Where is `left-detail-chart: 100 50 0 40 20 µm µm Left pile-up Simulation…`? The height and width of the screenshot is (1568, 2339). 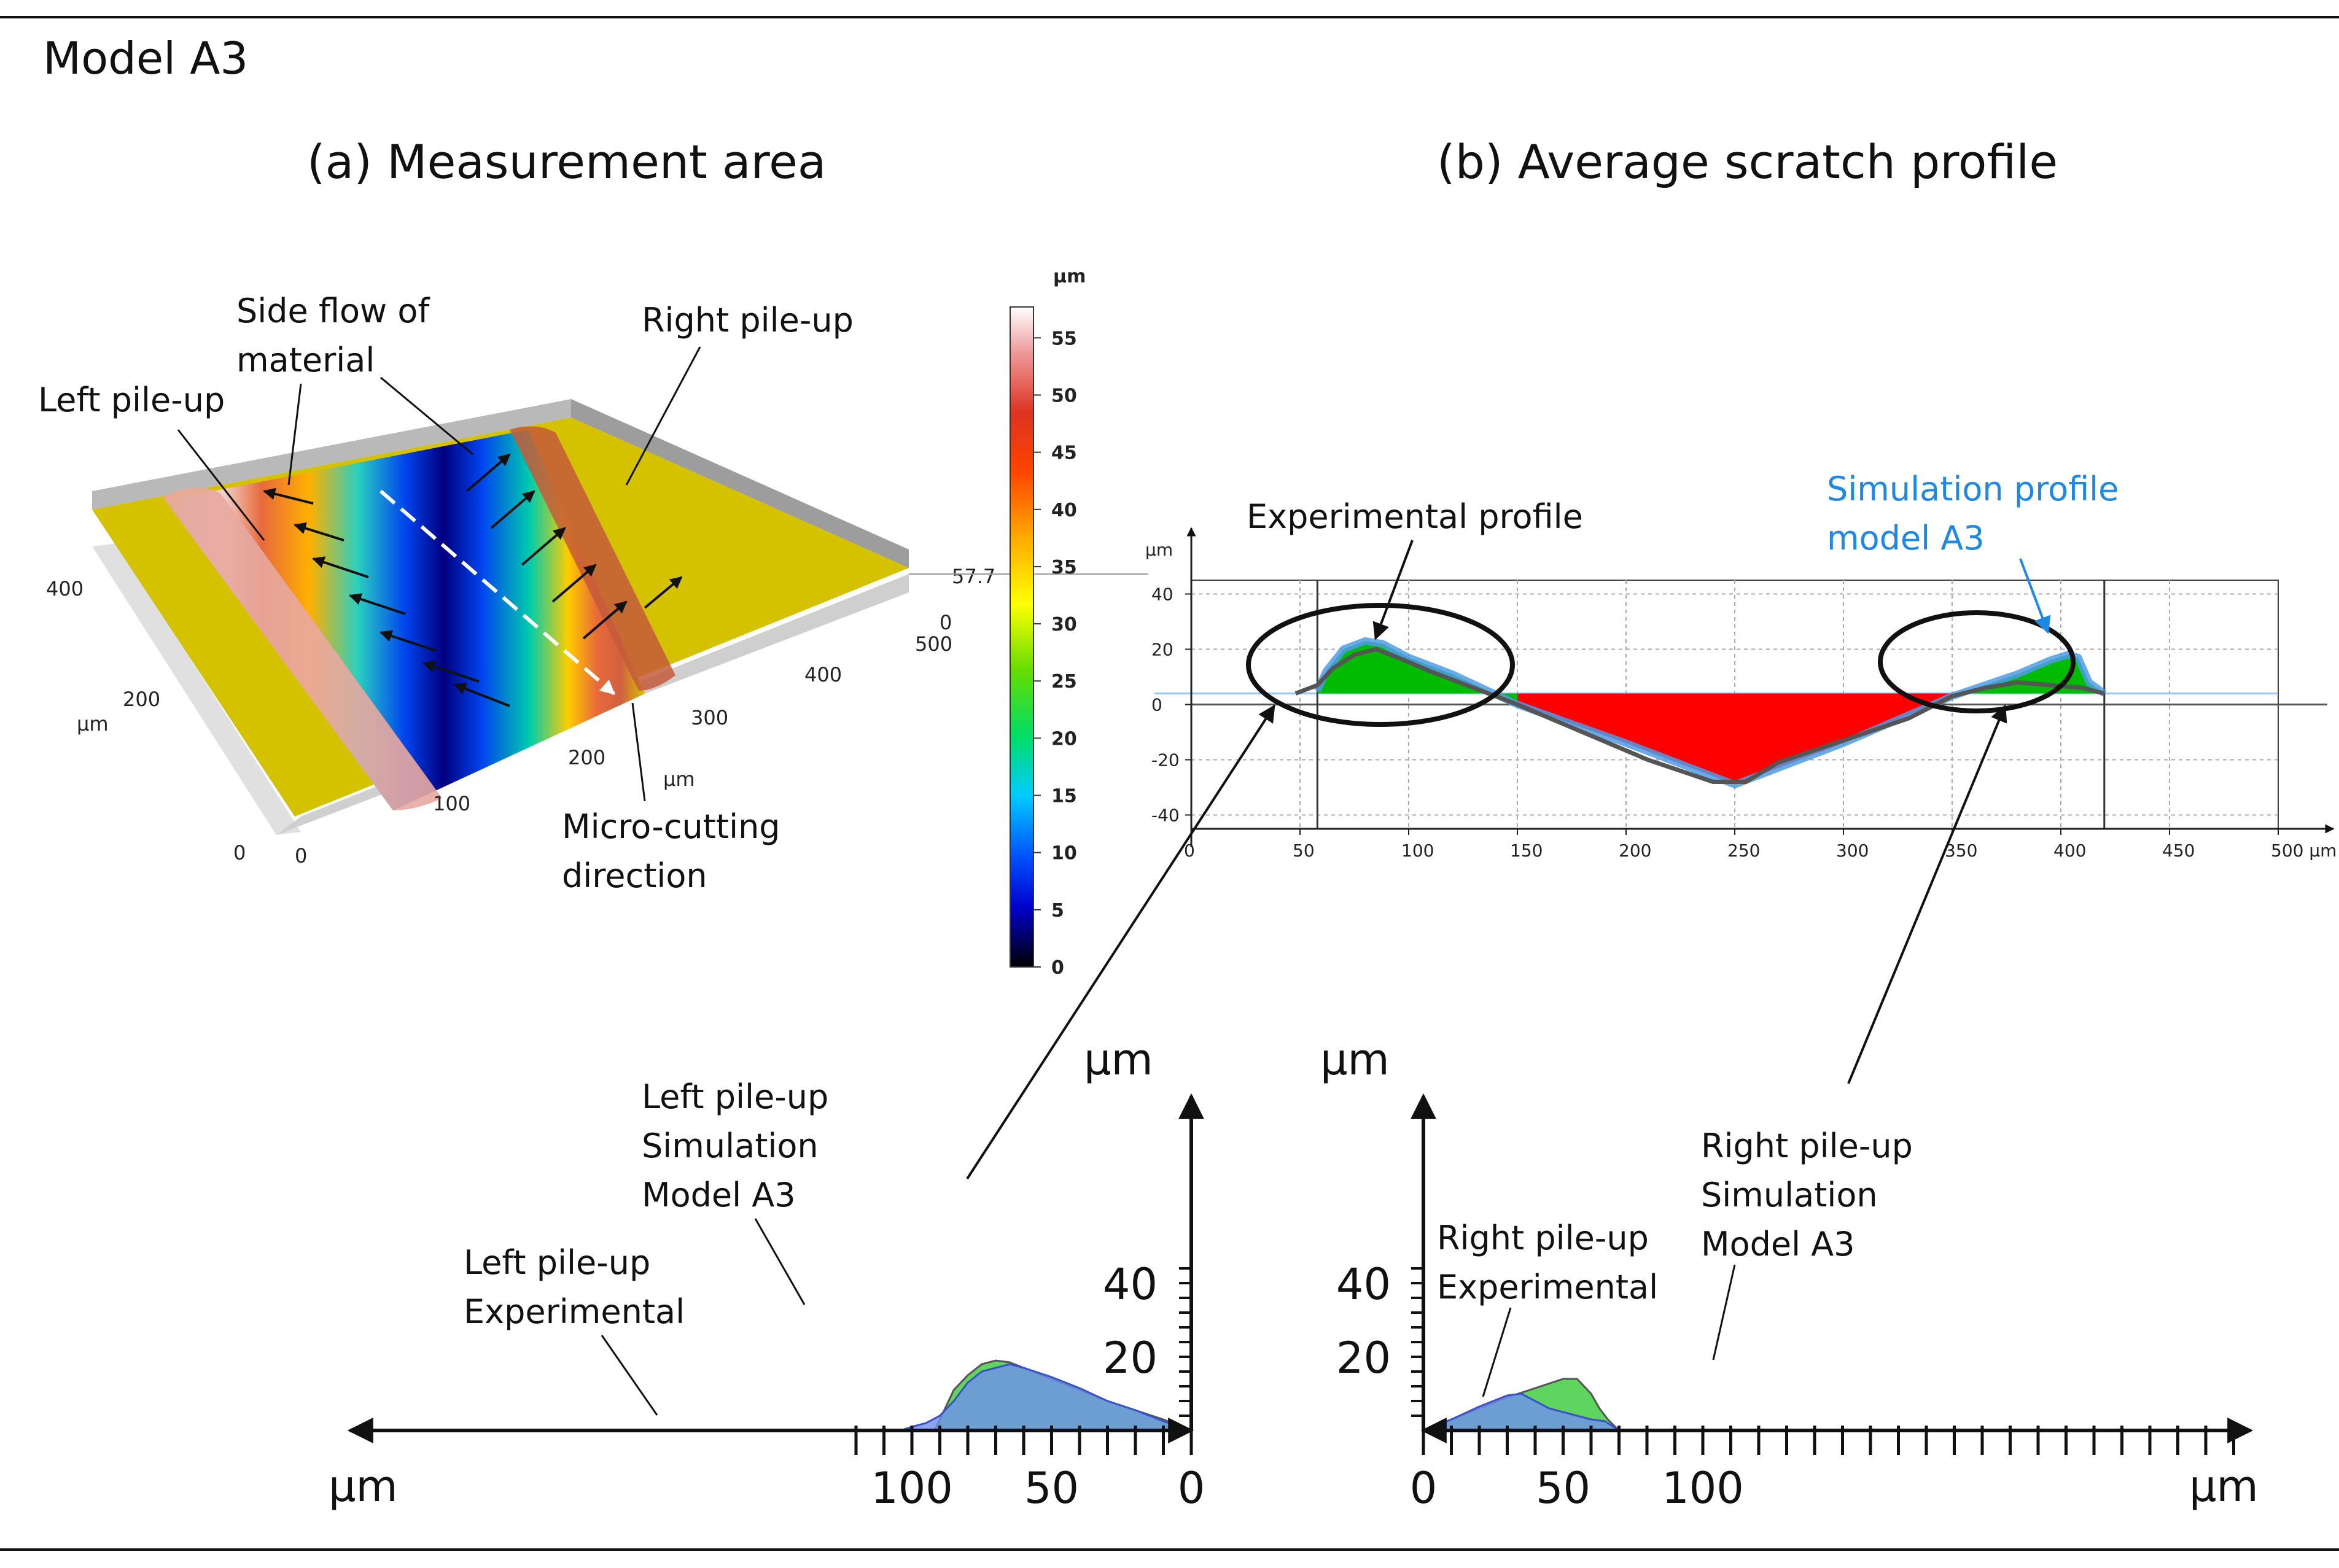 left-detail-chart: 100 50 0 40 20 µm µm Left pile-up Simulation… is located at coordinates (767, 1274).